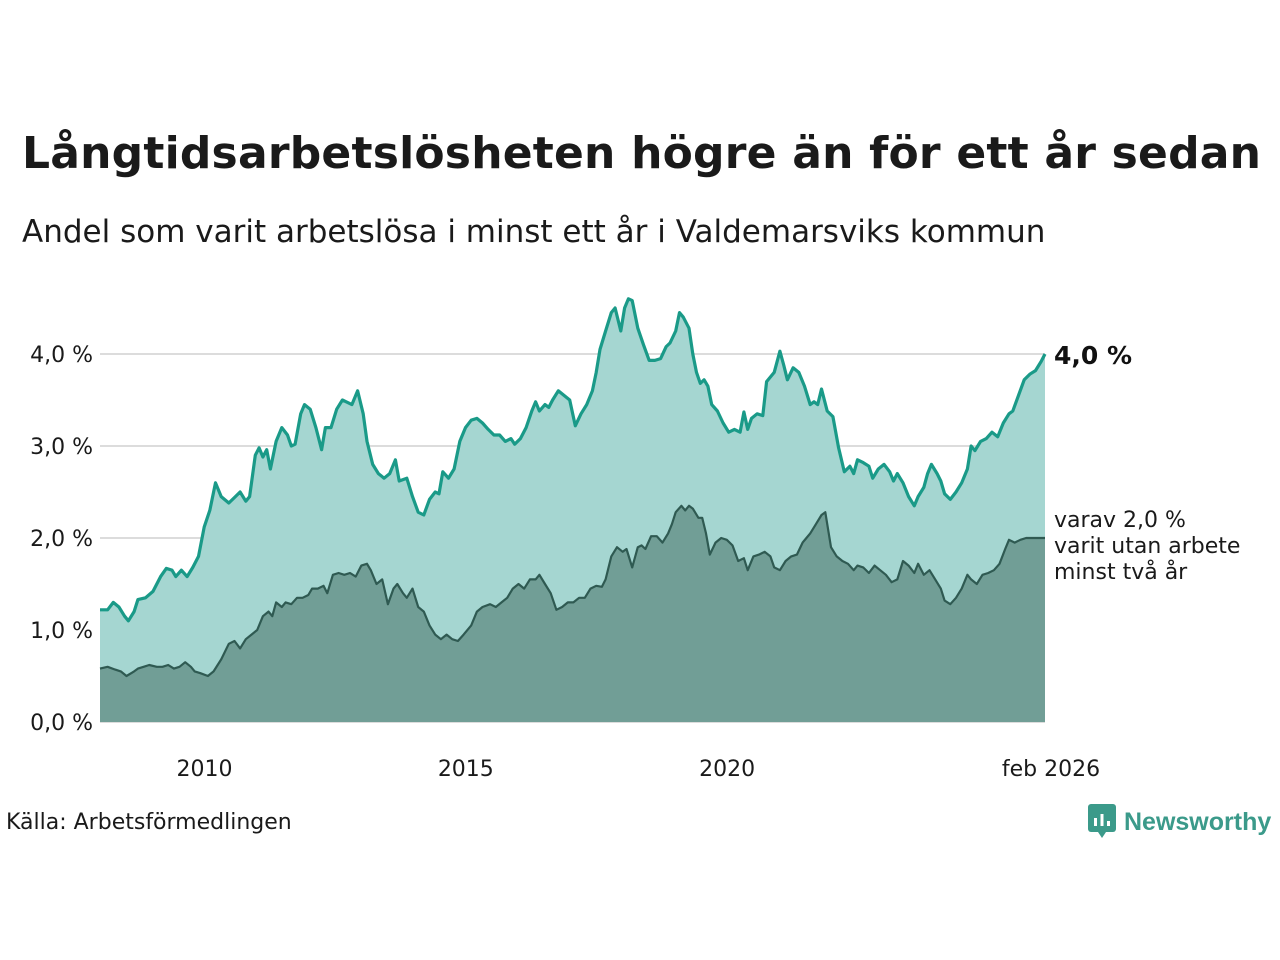 This screenshot has width=1280, height=960. I want to click on newsworthy-logo-text: Newsworthy, so click(1198, 821).